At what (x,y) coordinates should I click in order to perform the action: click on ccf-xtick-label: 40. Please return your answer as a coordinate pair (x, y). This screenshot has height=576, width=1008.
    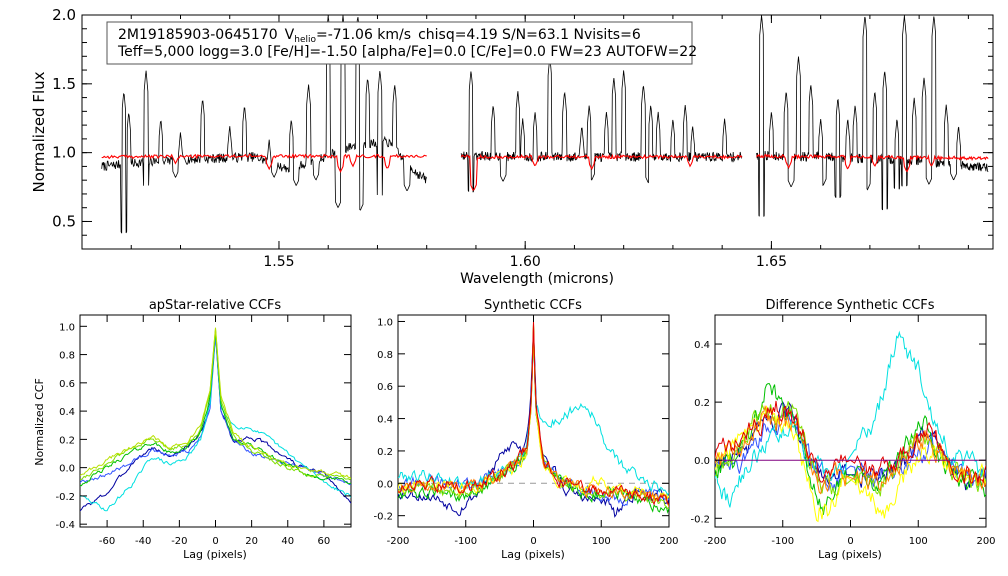
    Looking at the image, I should click on (287, 541).